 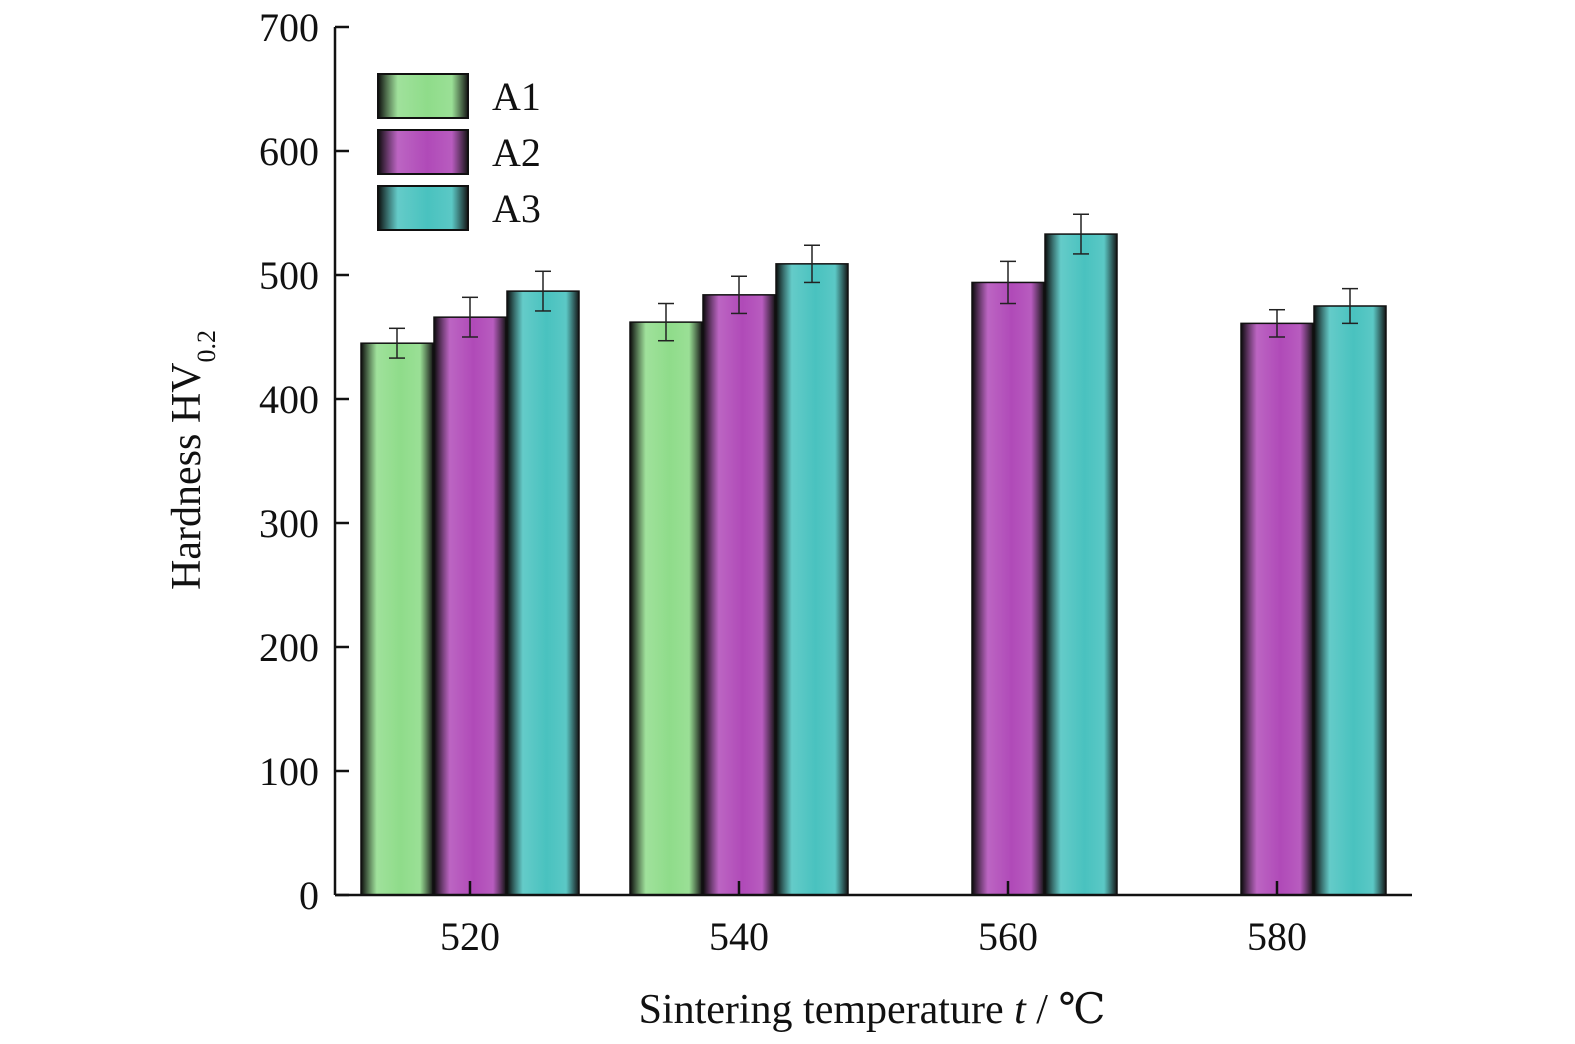 What do you see at coordinates (739, 936) in the screenshot?
I see `x-tick-label-540: 540` at bounding box center [739, 936].